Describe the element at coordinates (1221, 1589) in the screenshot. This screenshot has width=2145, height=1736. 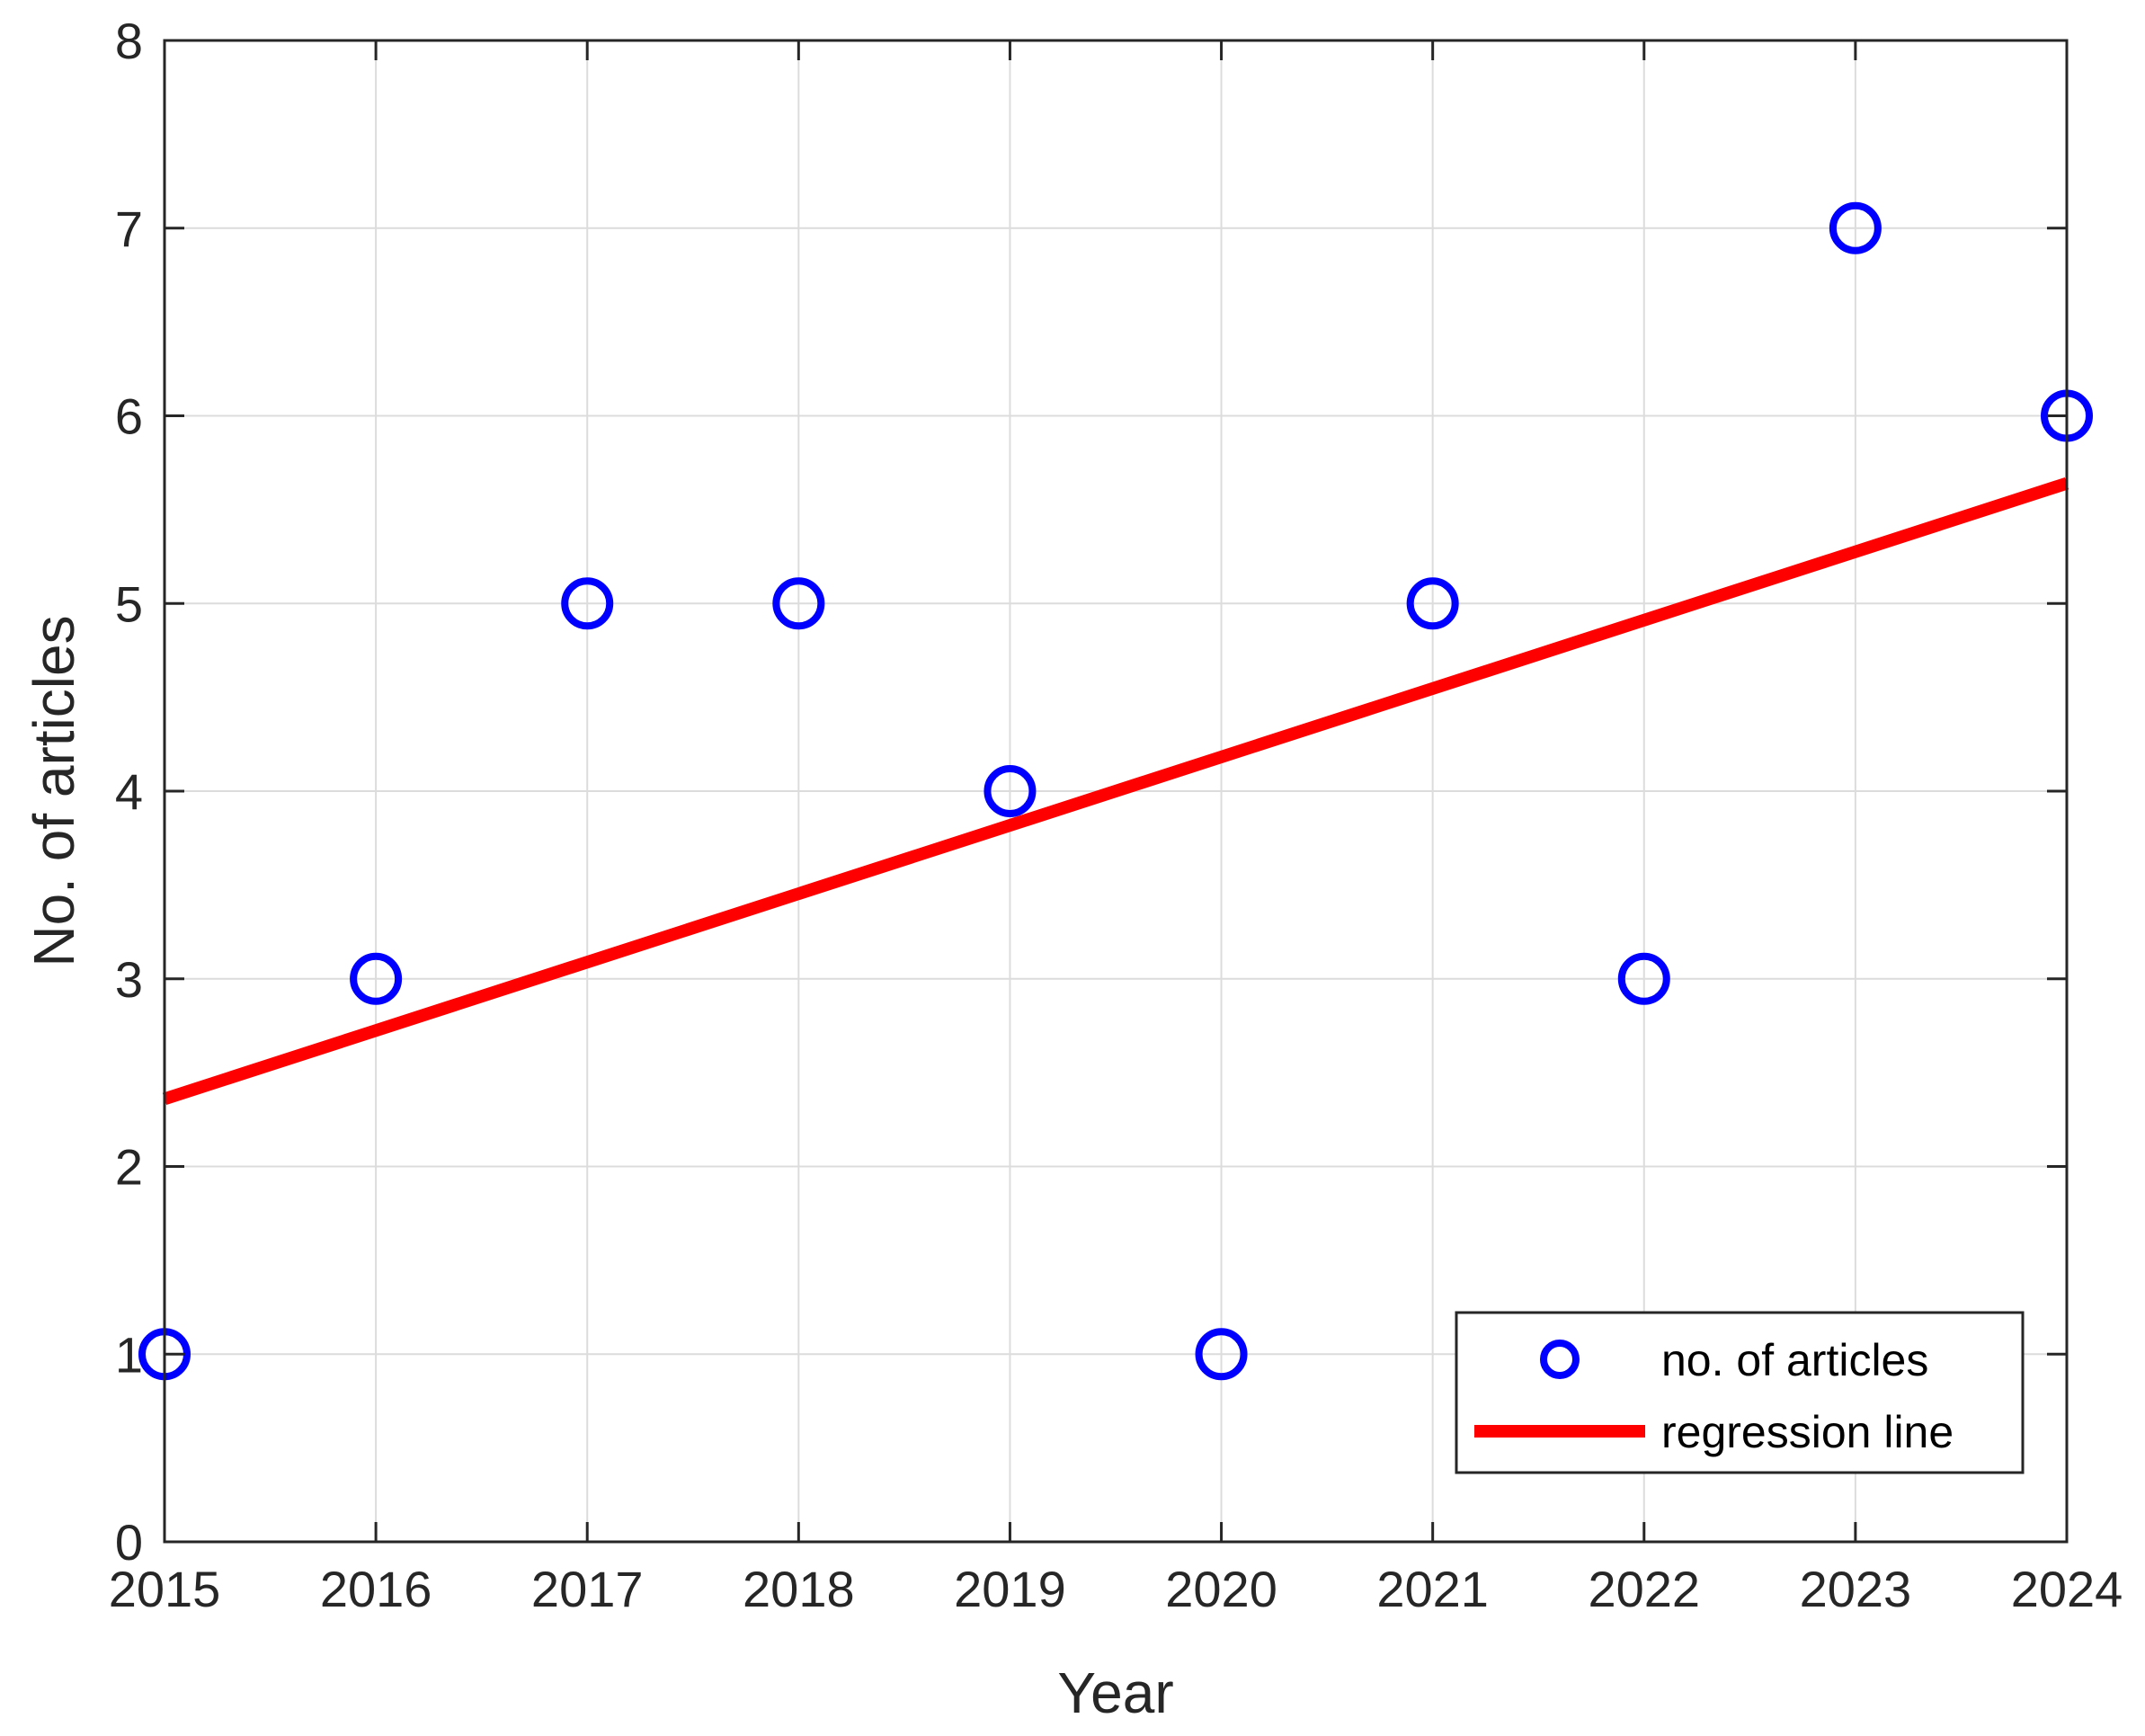
I see `x-tick-label: 2020` at that location.